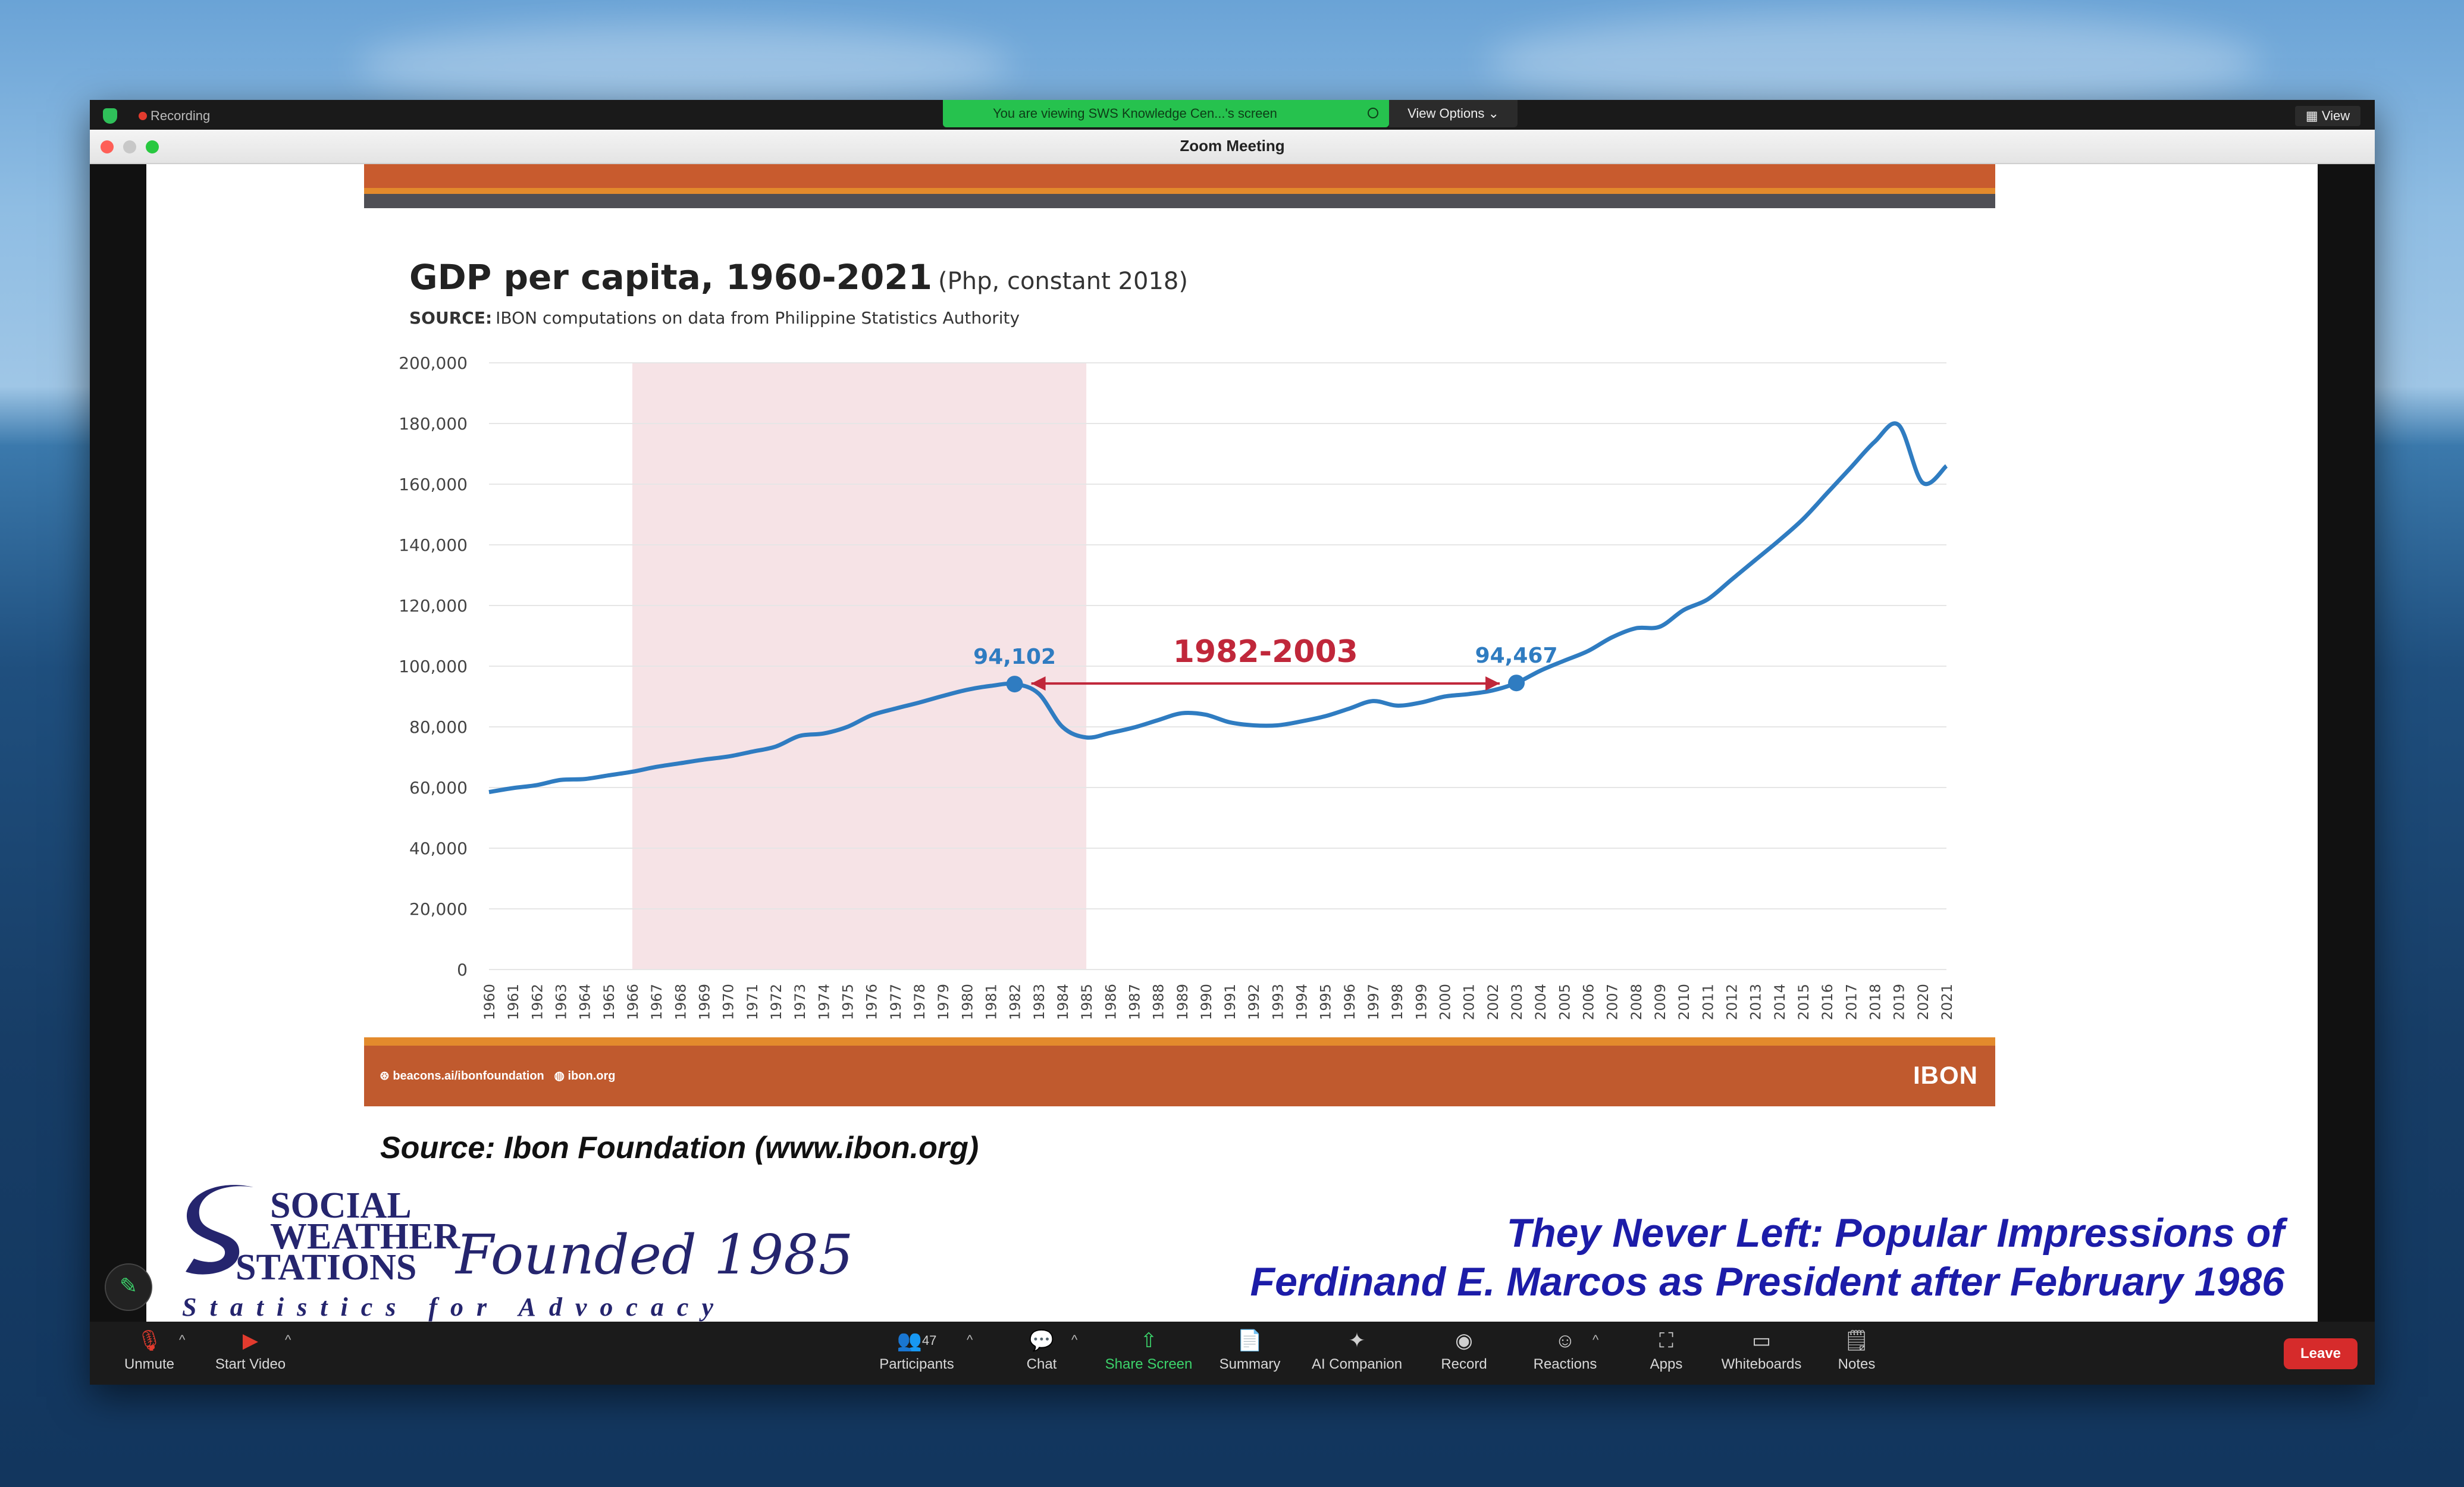 The image size is (2464, 1487). What do you see at coordinates (1250, 1364) in the screenshot?
I see `summary-label: Summary` at bounding box center [1250, 1364].